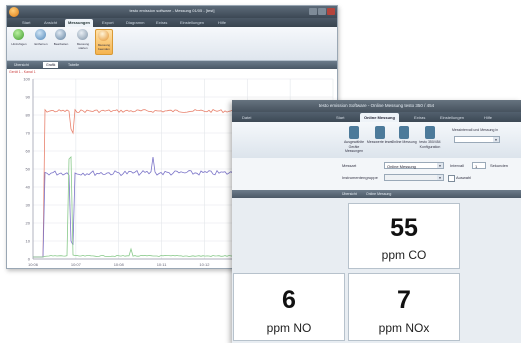 This screenshot has height=343, width=521. What do you see at coordinates (404, 328) in the screenshot?
I see `nox-unit: ppm NOx` at bounding box center [404, 328].